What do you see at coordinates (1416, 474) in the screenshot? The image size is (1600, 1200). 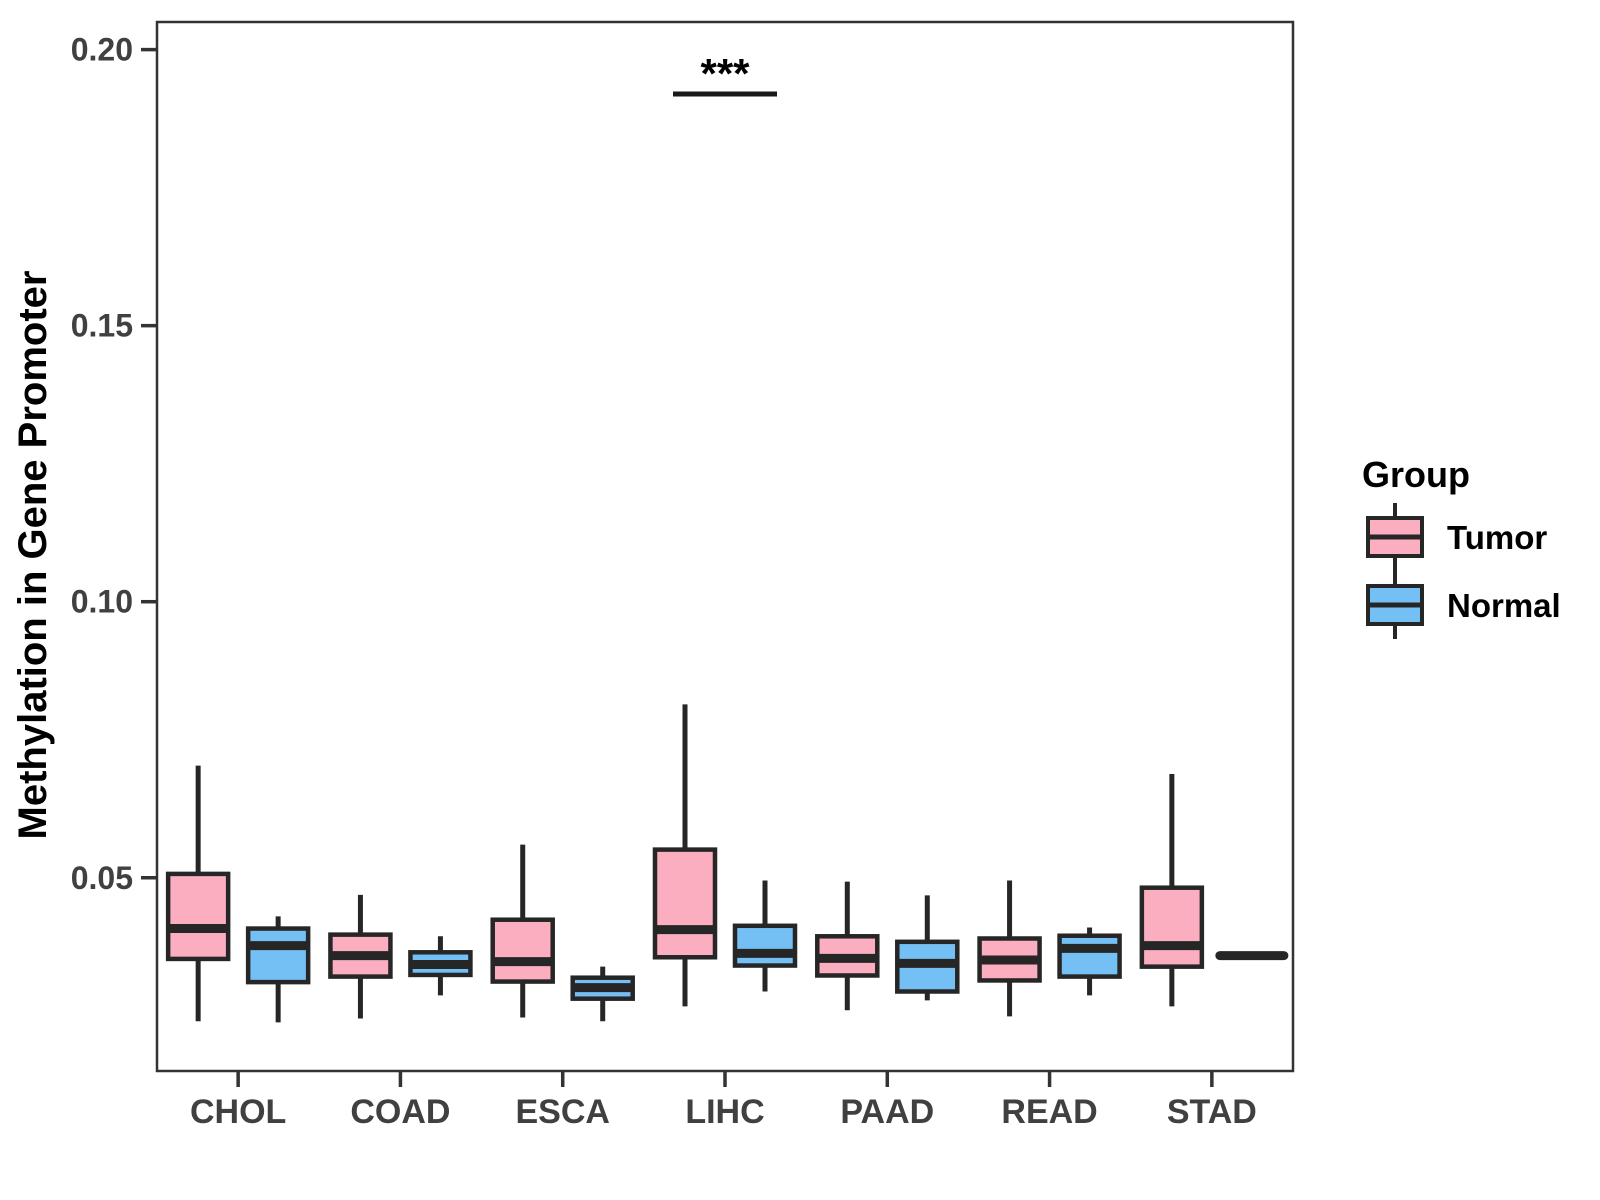 I see `legend-title: Group` at bounding box center [1416, 474].